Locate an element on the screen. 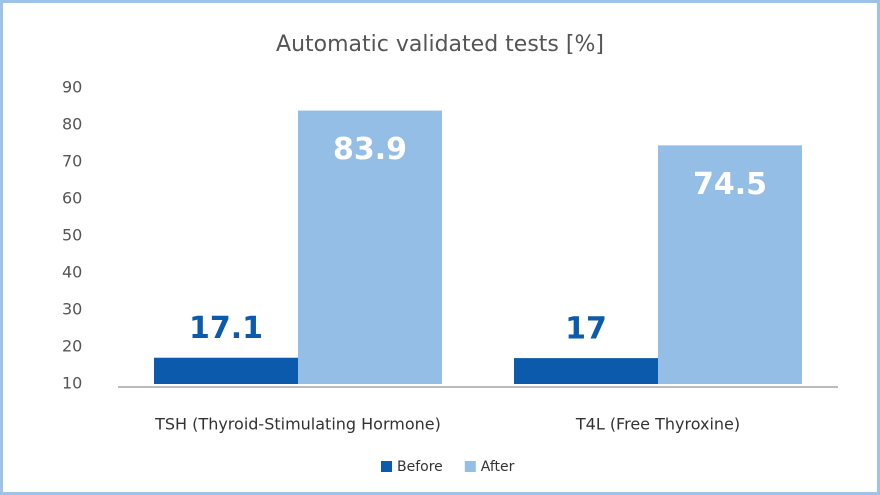  x-tick-label: T4L (Free Thyroxine) is located at coordinates (657, 424).